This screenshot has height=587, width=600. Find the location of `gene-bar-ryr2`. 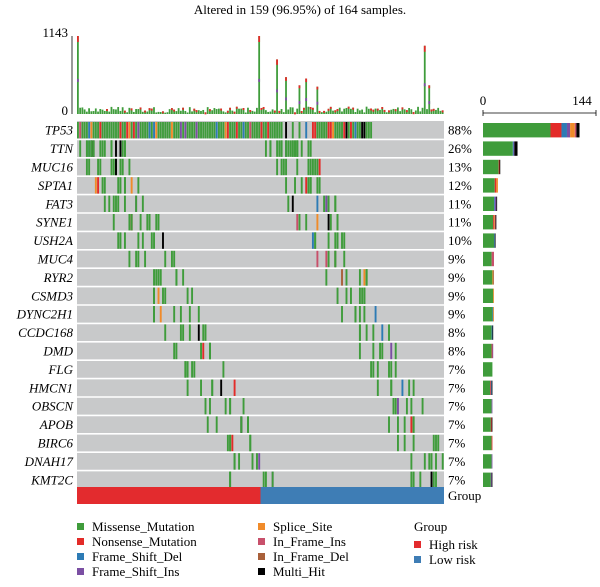

gene-bar-ryr2 is located at coordinates (493, 277).